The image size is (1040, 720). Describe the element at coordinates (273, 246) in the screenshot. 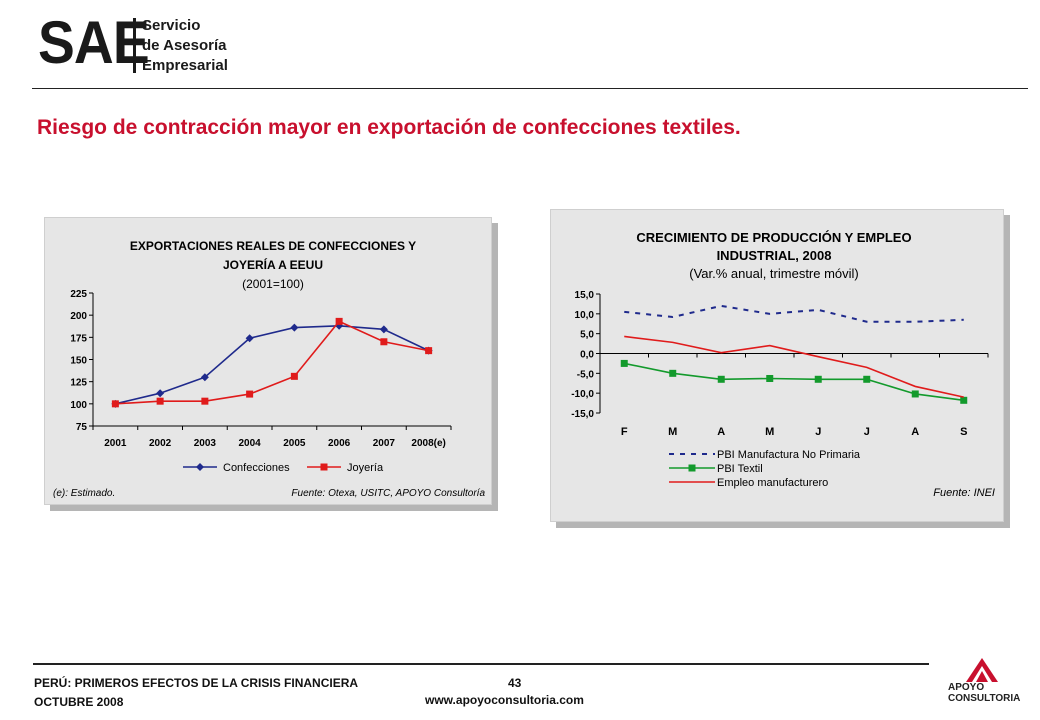

I see `chart-title-line-1: EXPORTACIONES REALES DE CONFECCIONES Y` at that location.